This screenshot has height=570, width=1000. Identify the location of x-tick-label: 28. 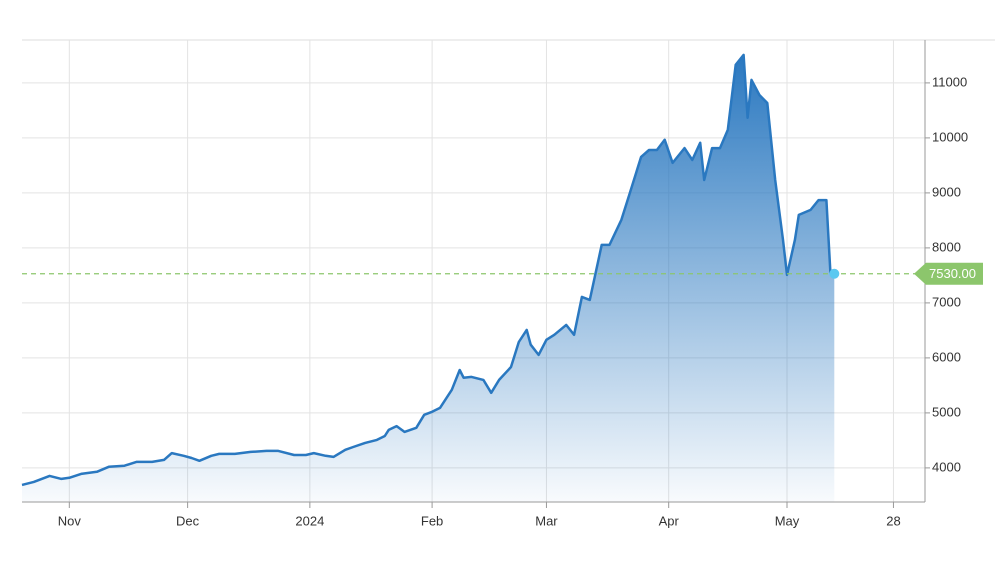
(893, 520).